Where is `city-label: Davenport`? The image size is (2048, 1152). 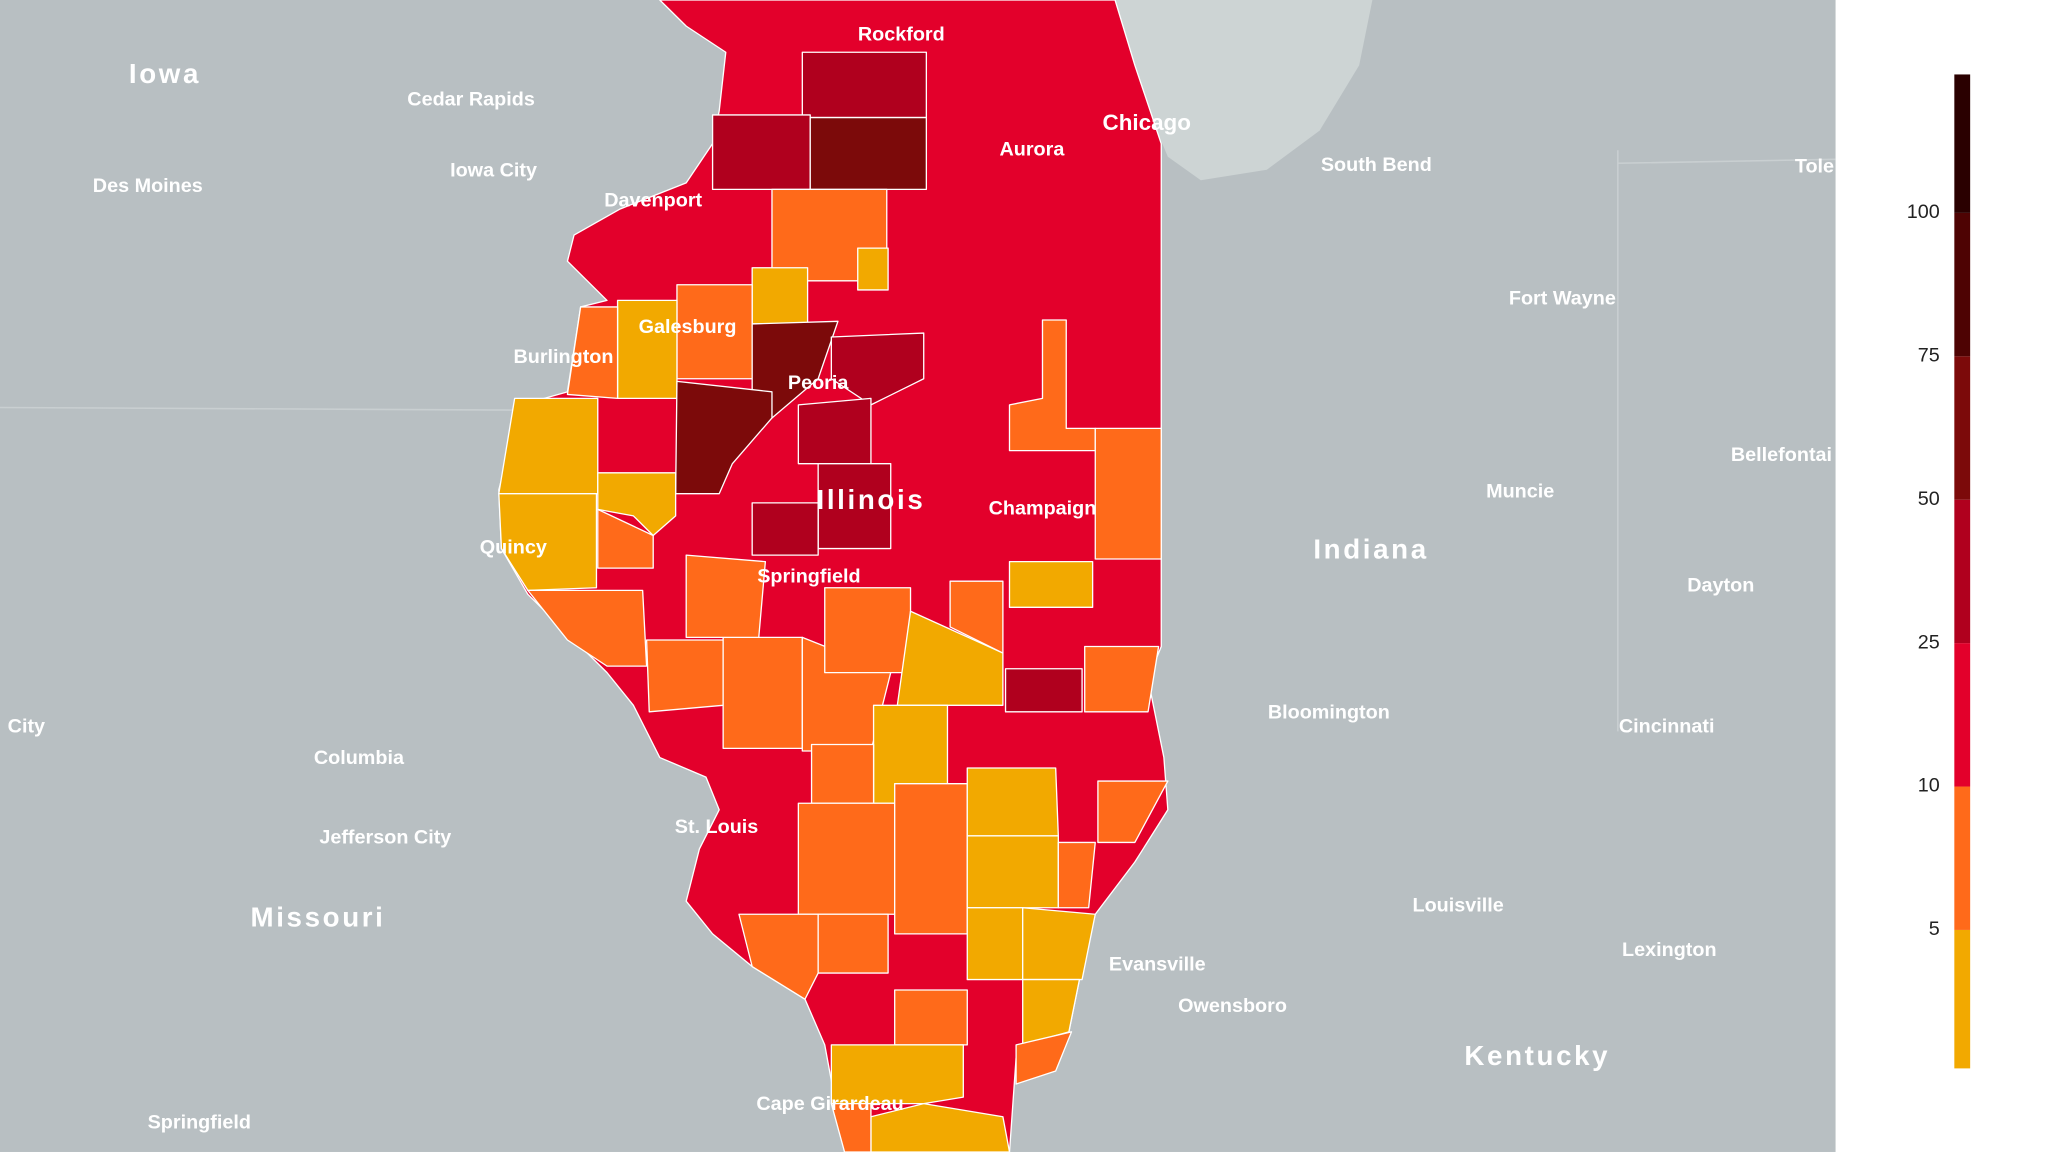
city-label: Davenport is located at coordinates (653, 200).